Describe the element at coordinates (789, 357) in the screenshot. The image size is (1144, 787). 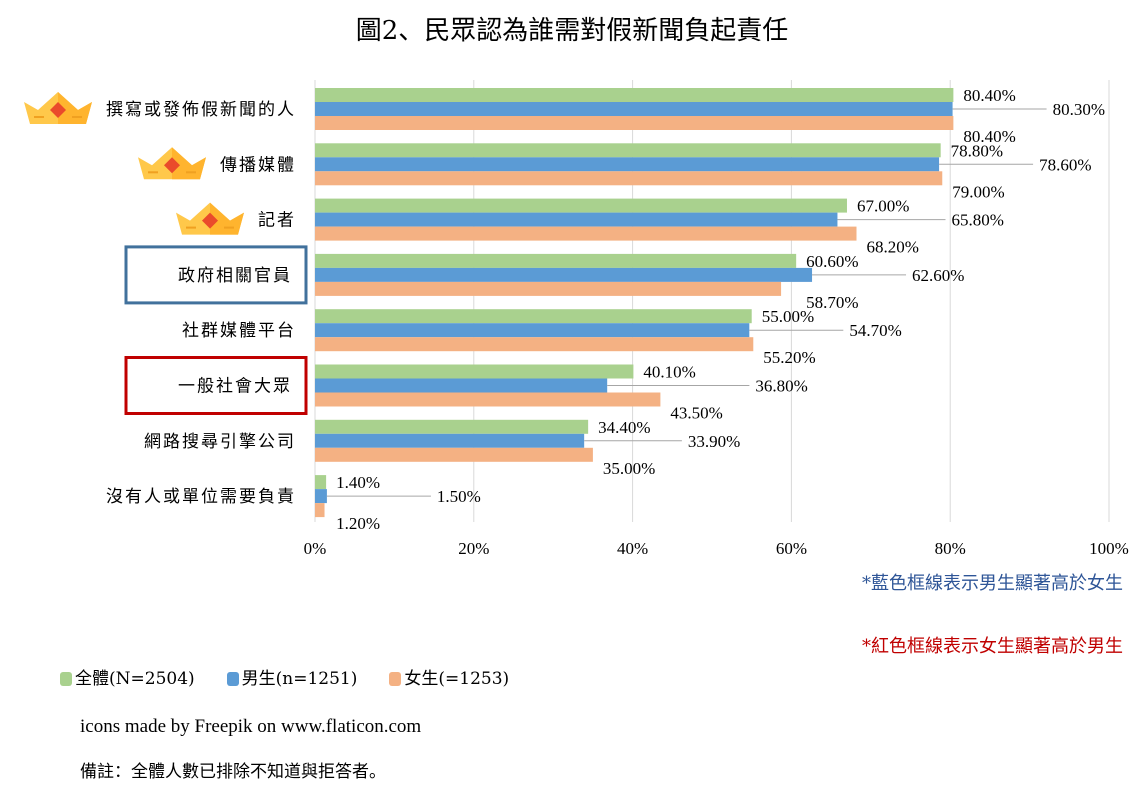
I see `data-label-female: 55.20%` at that location.